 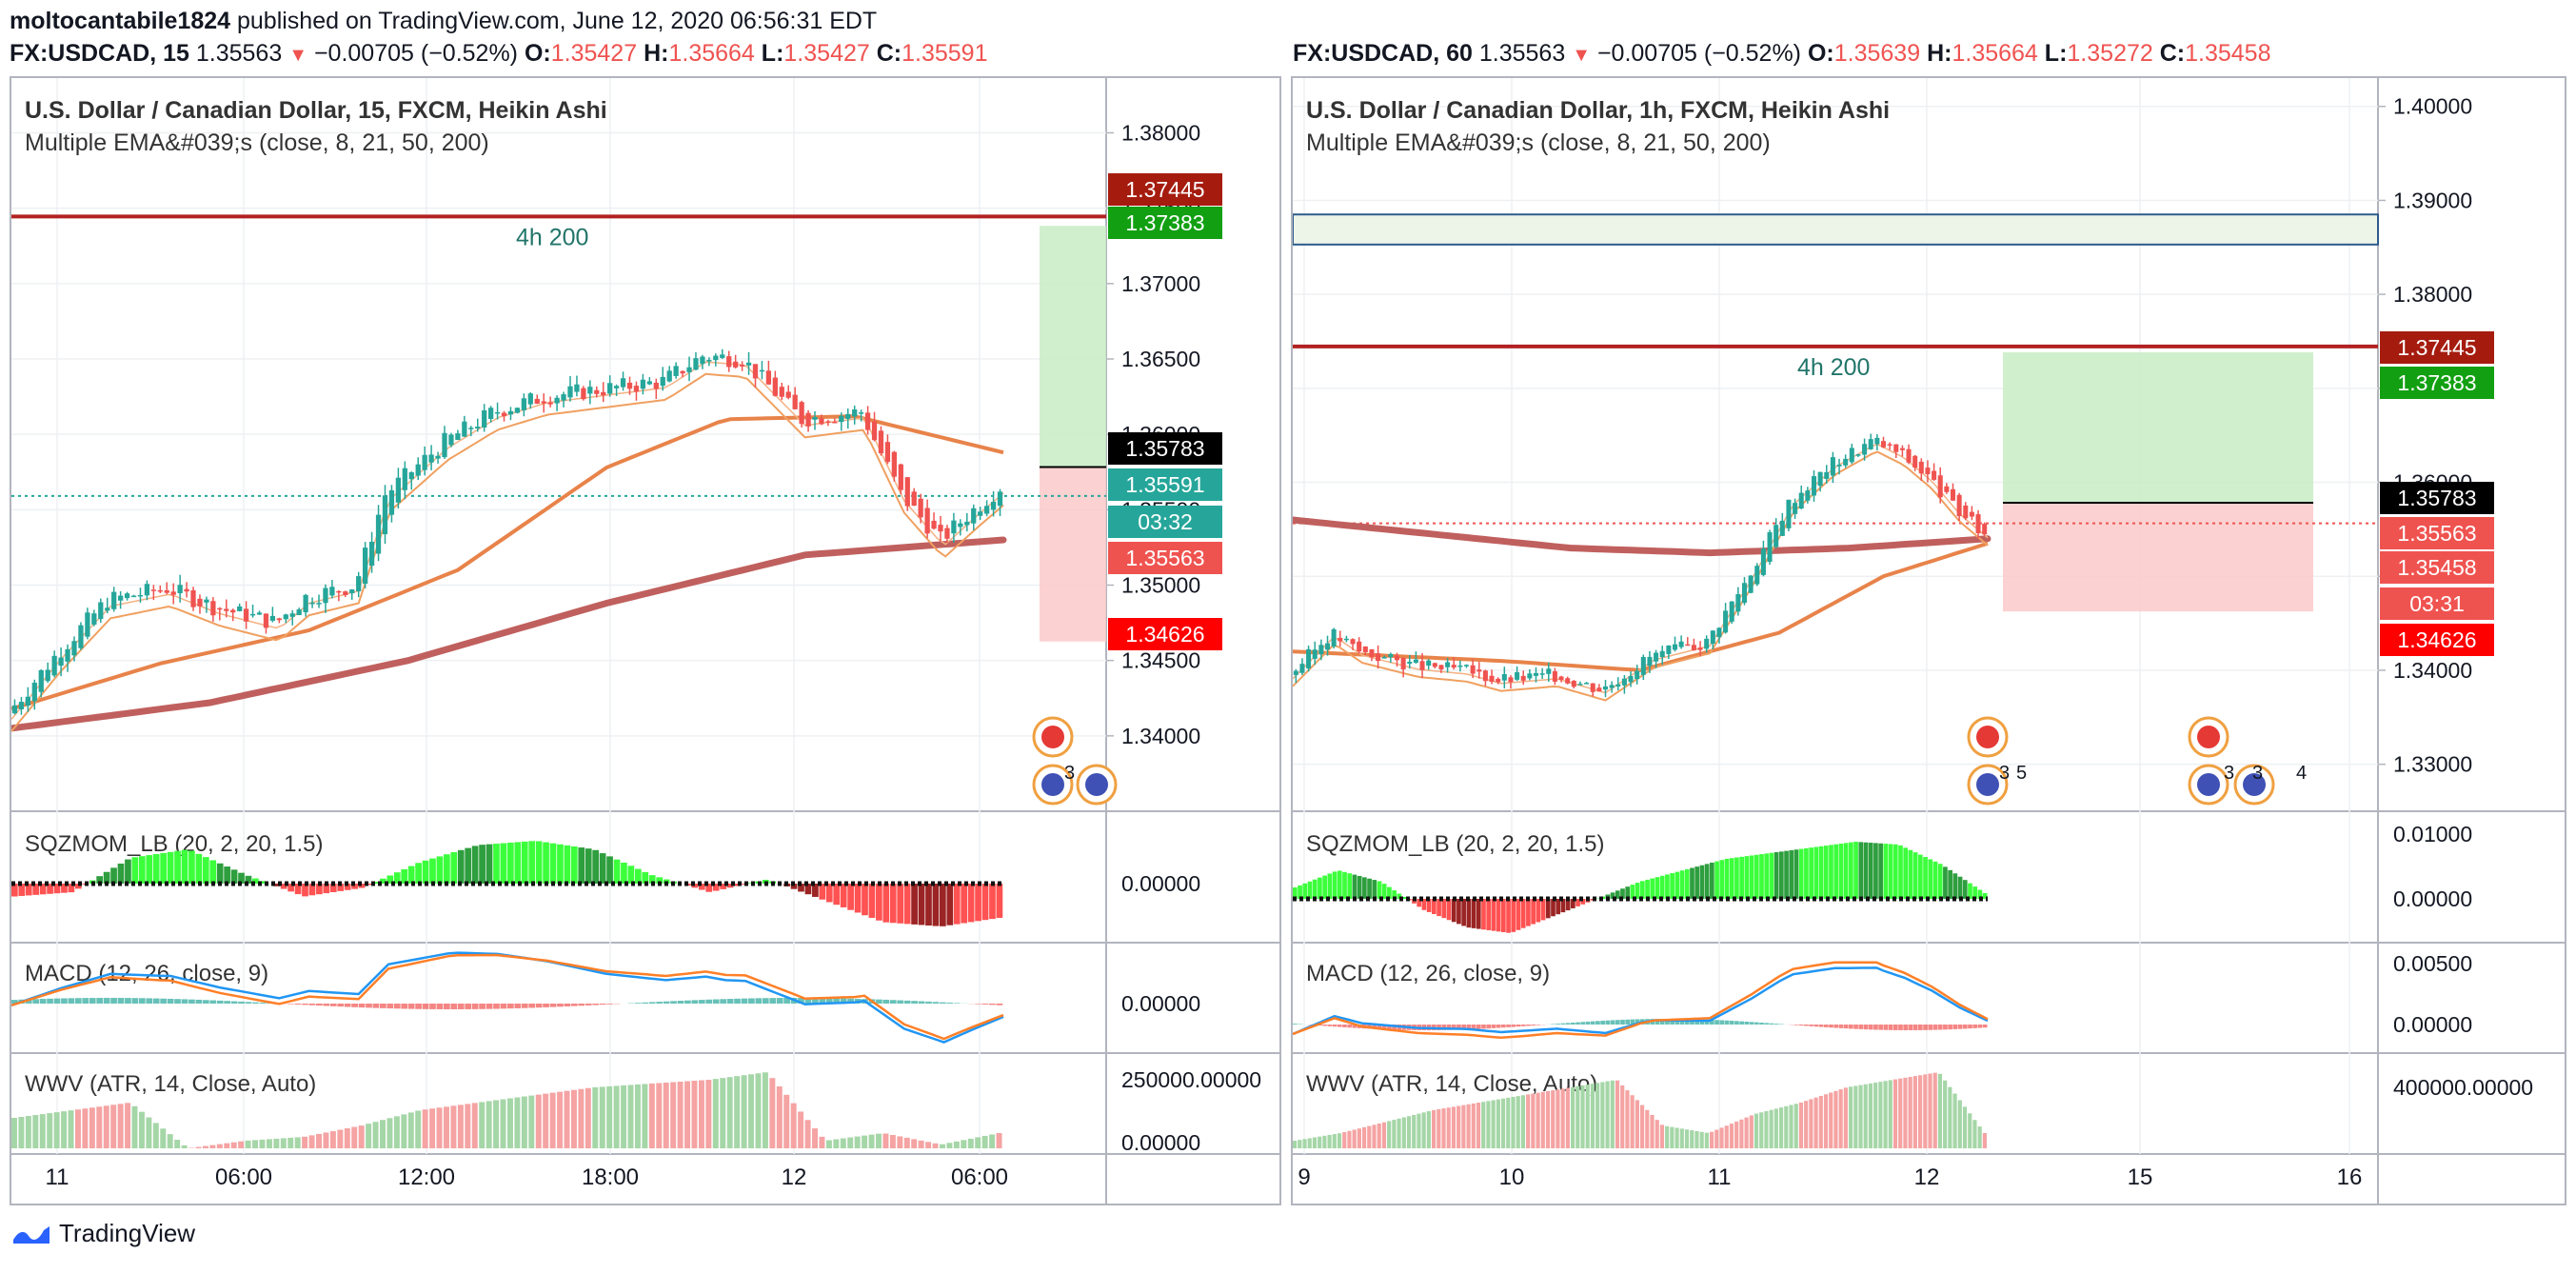 I want to click on symbol-right: FX:USDCAD, 60, so click(x=1383, y=54).